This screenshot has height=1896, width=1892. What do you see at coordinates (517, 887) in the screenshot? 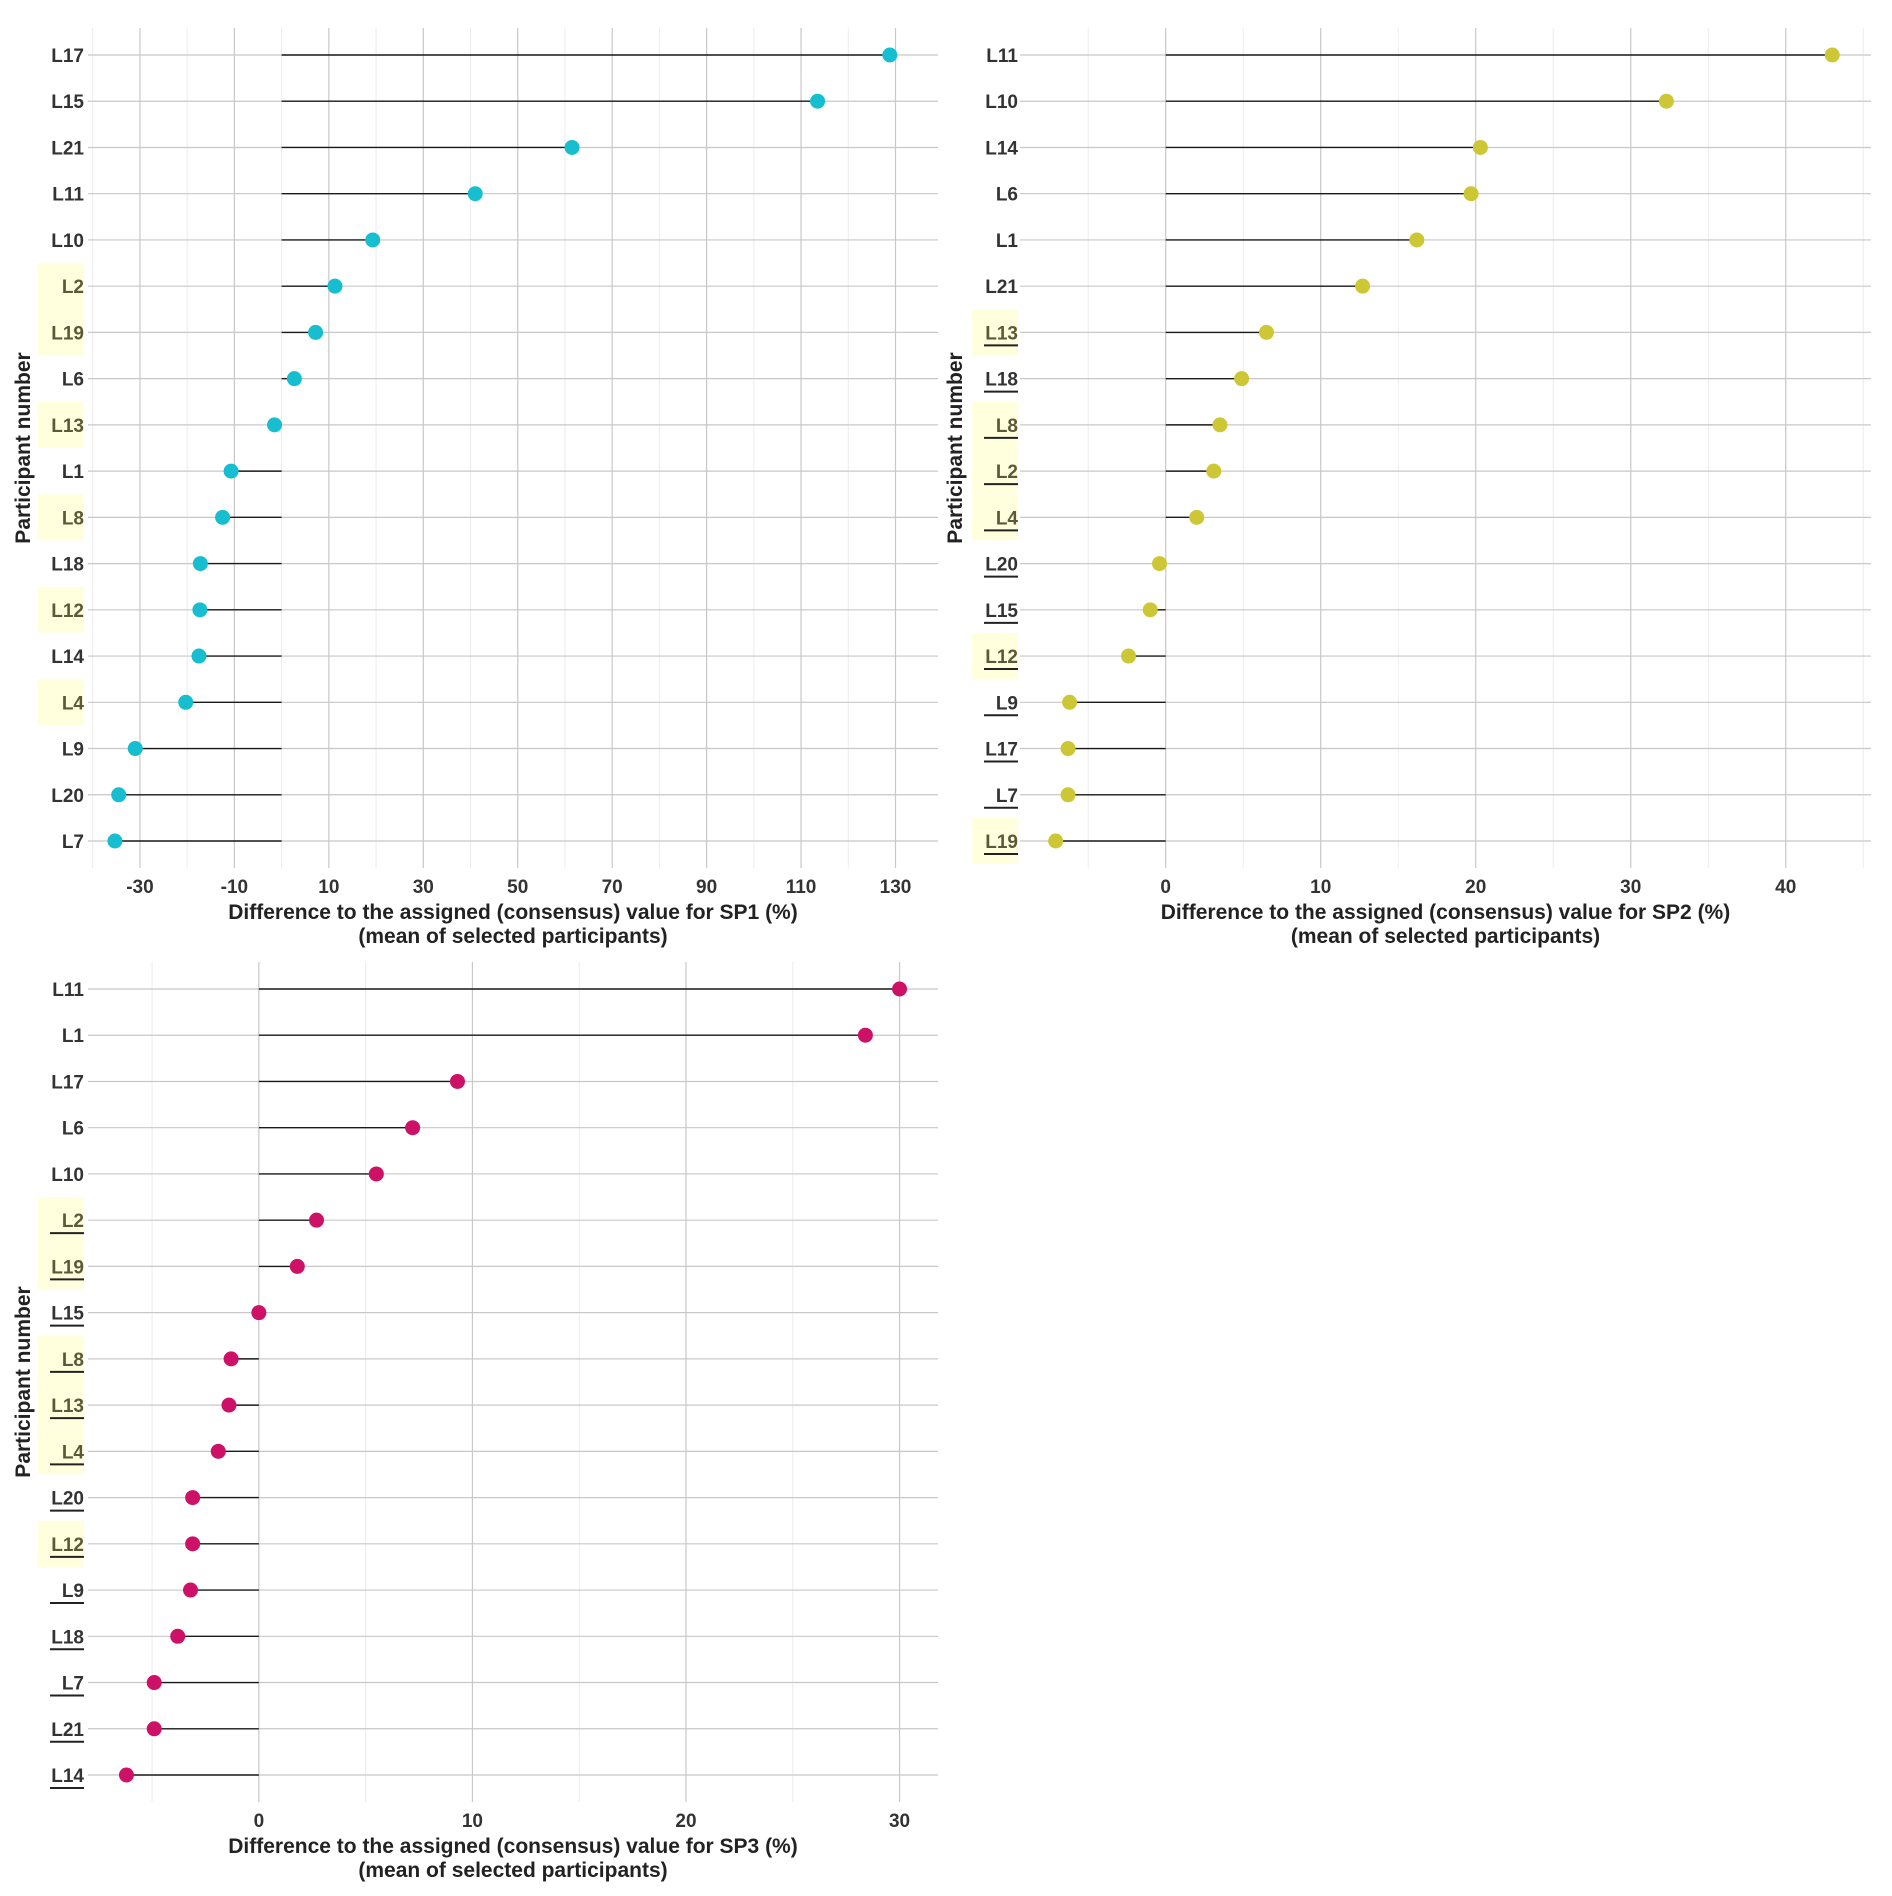
I see `x-tick-label: 50` at bounding box center [517, 887].